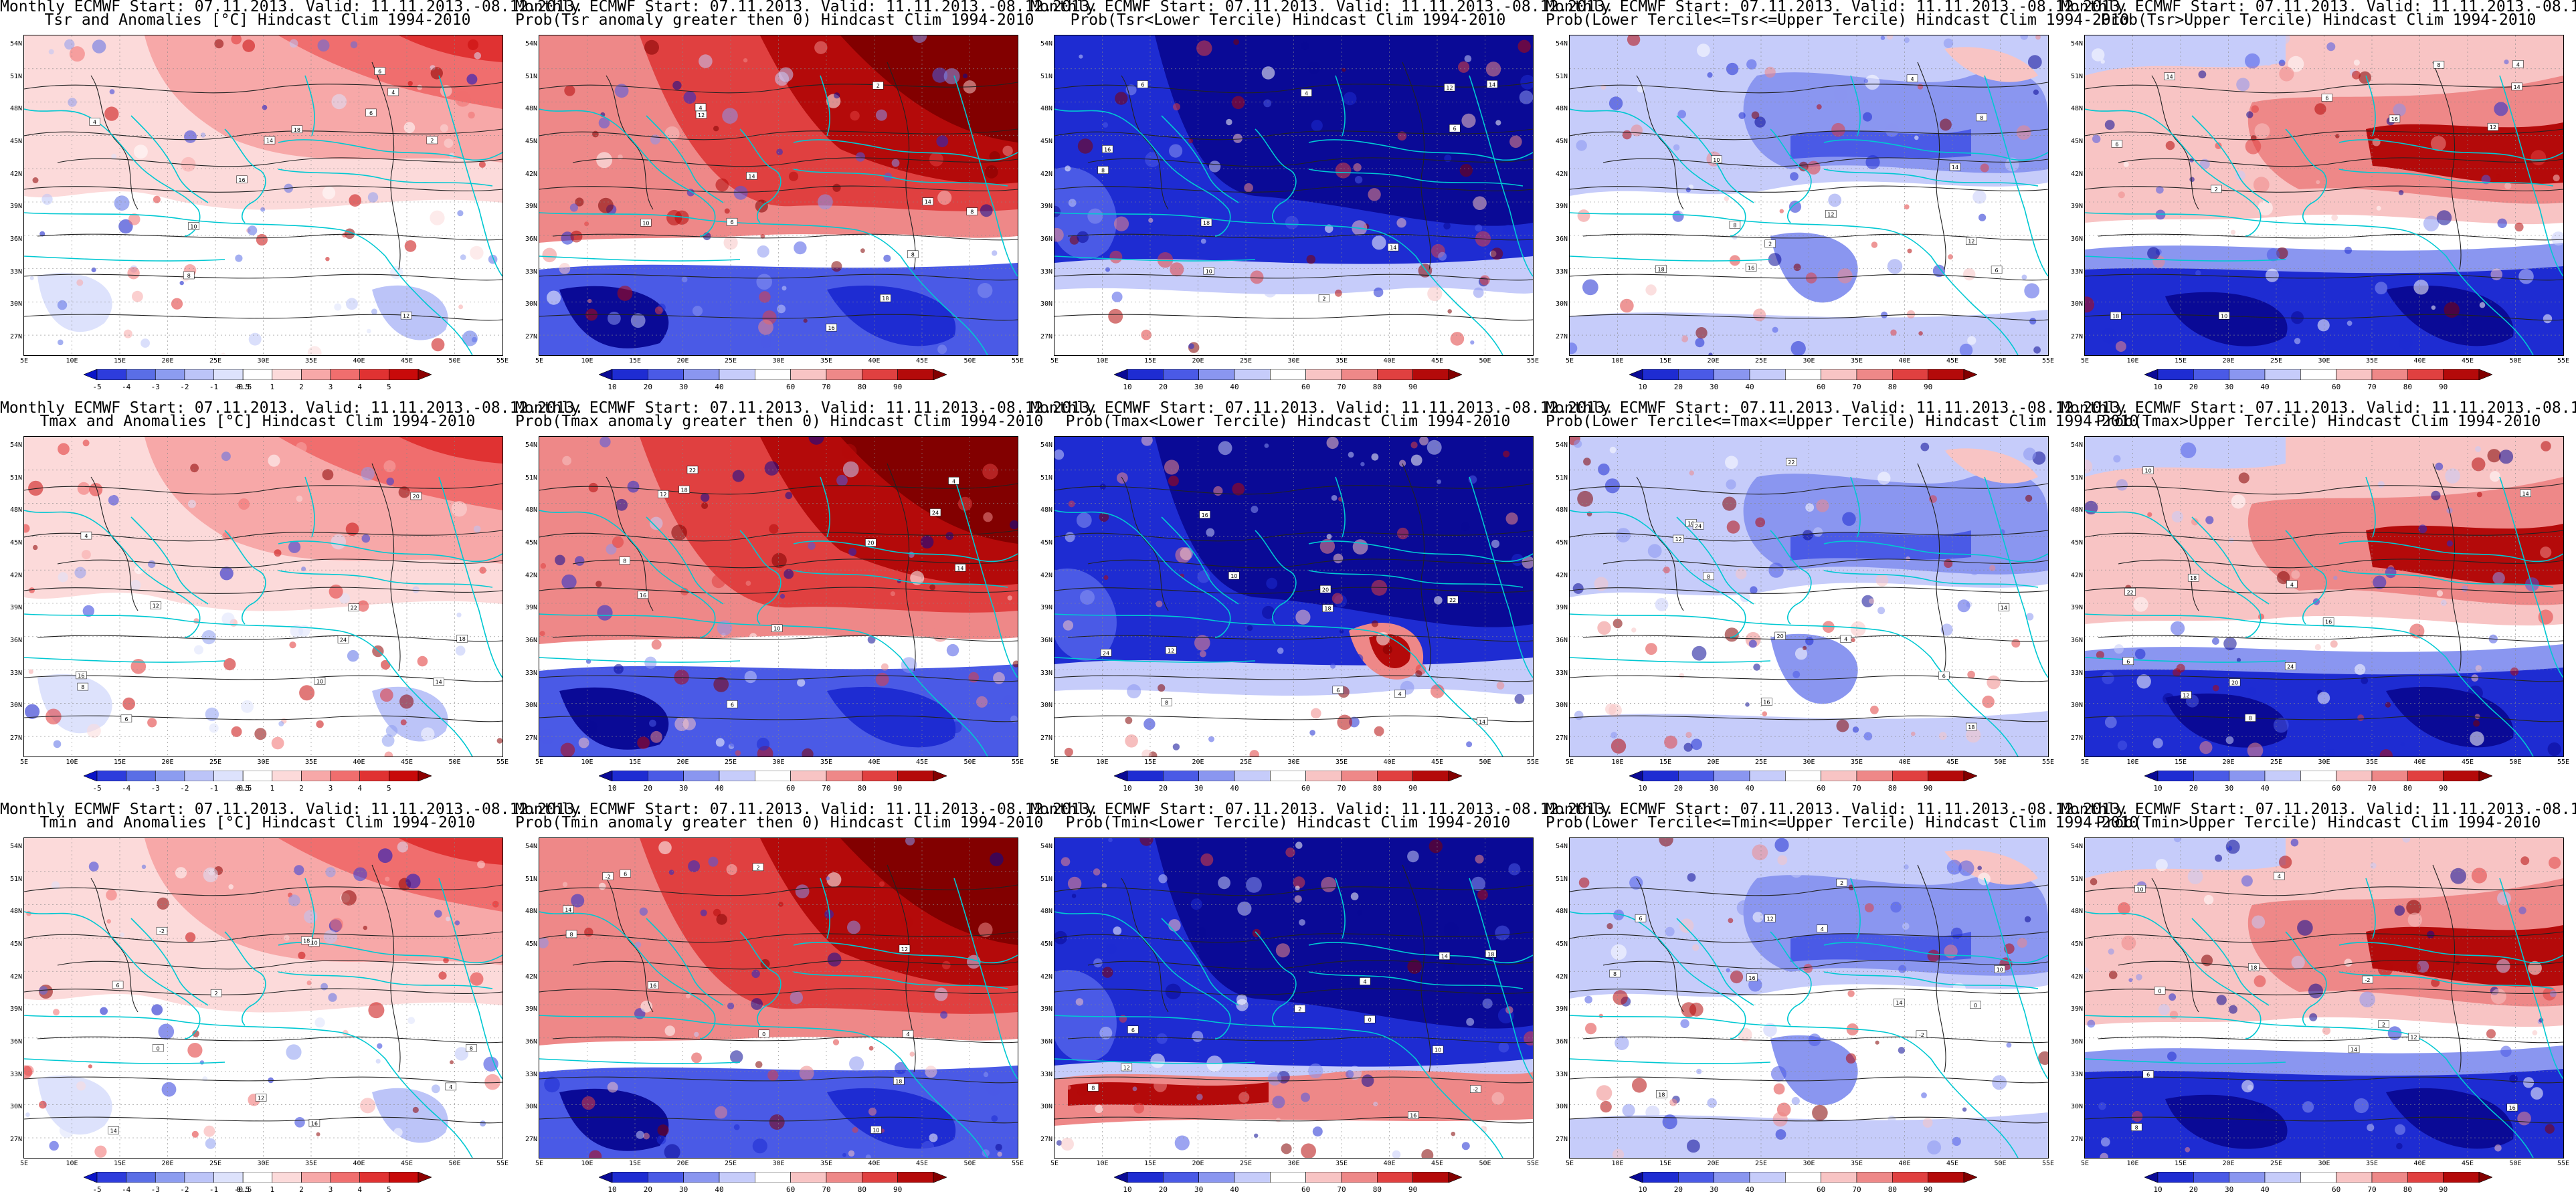  What do you see at coordinates (663, 495) in the screenshot?
I see `svg-text: 12` at bounding box center [663, 495].